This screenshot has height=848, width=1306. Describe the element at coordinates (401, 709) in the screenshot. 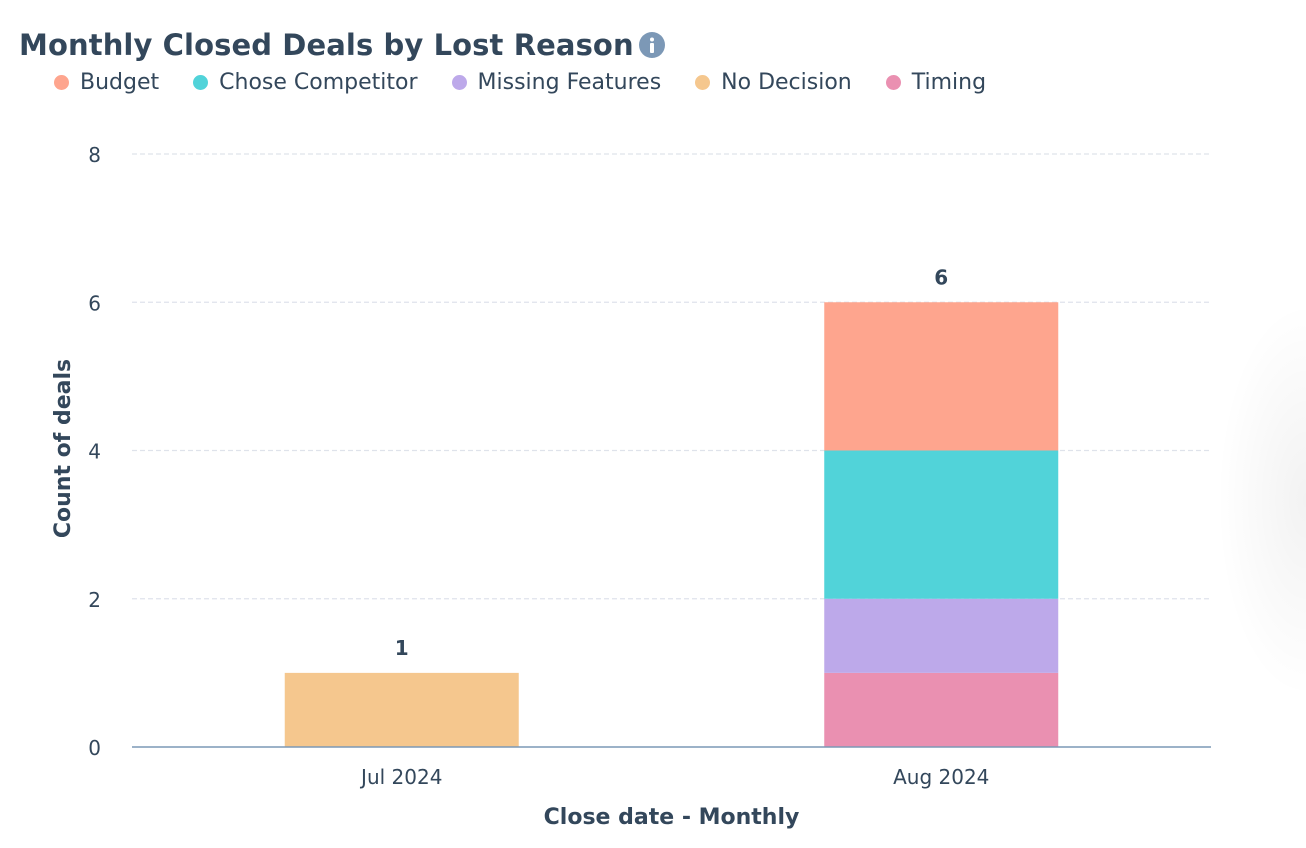

I see `bar-segment-no-decision` at that location.